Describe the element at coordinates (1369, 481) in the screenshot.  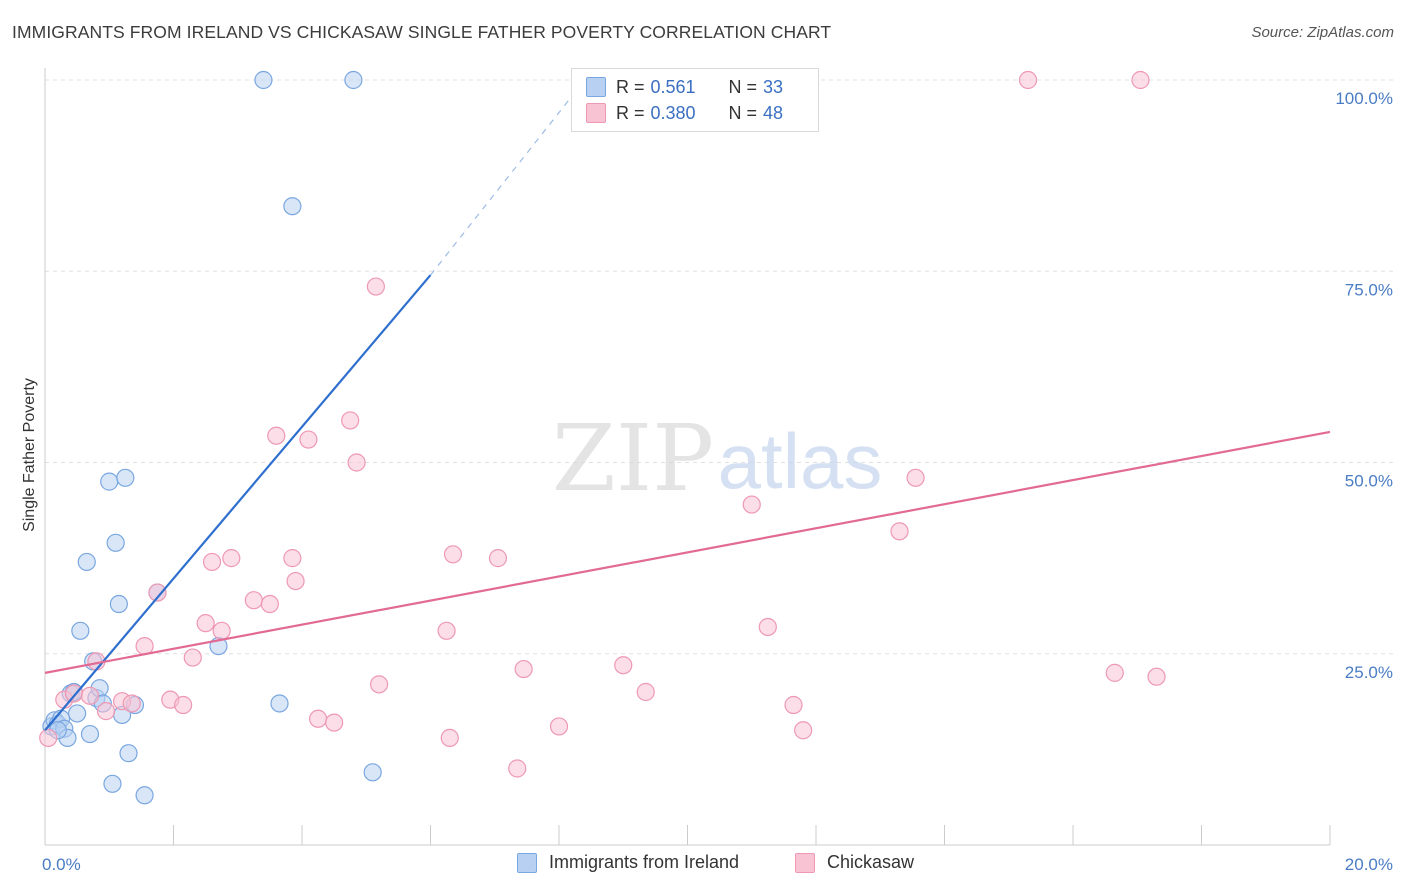
I see `y-tick-label: 50.0%` at that location.